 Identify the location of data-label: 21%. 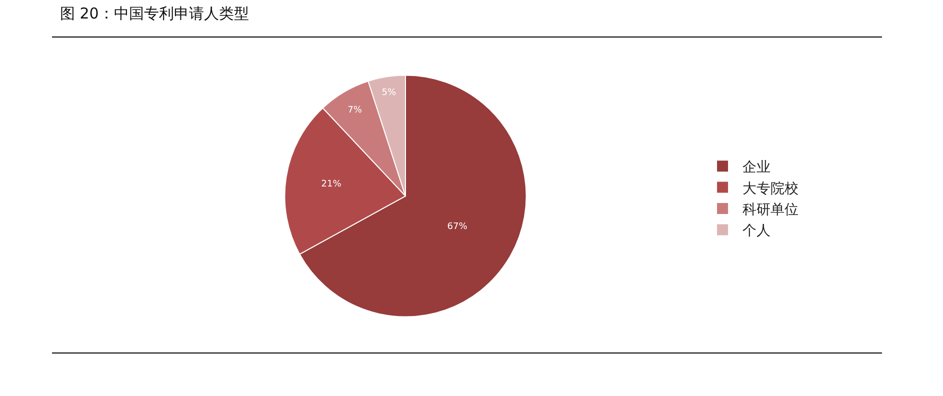
(331, 184).